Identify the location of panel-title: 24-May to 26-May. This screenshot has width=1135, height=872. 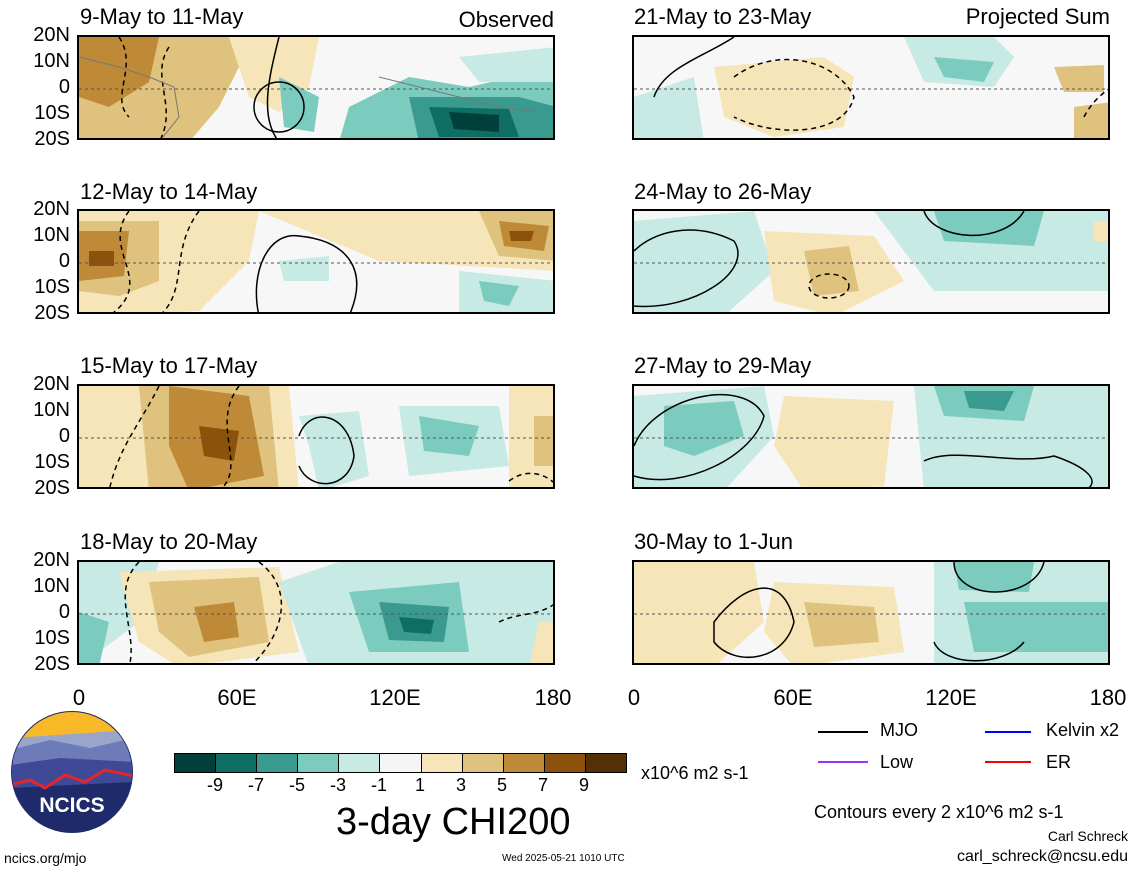
(723, 191).